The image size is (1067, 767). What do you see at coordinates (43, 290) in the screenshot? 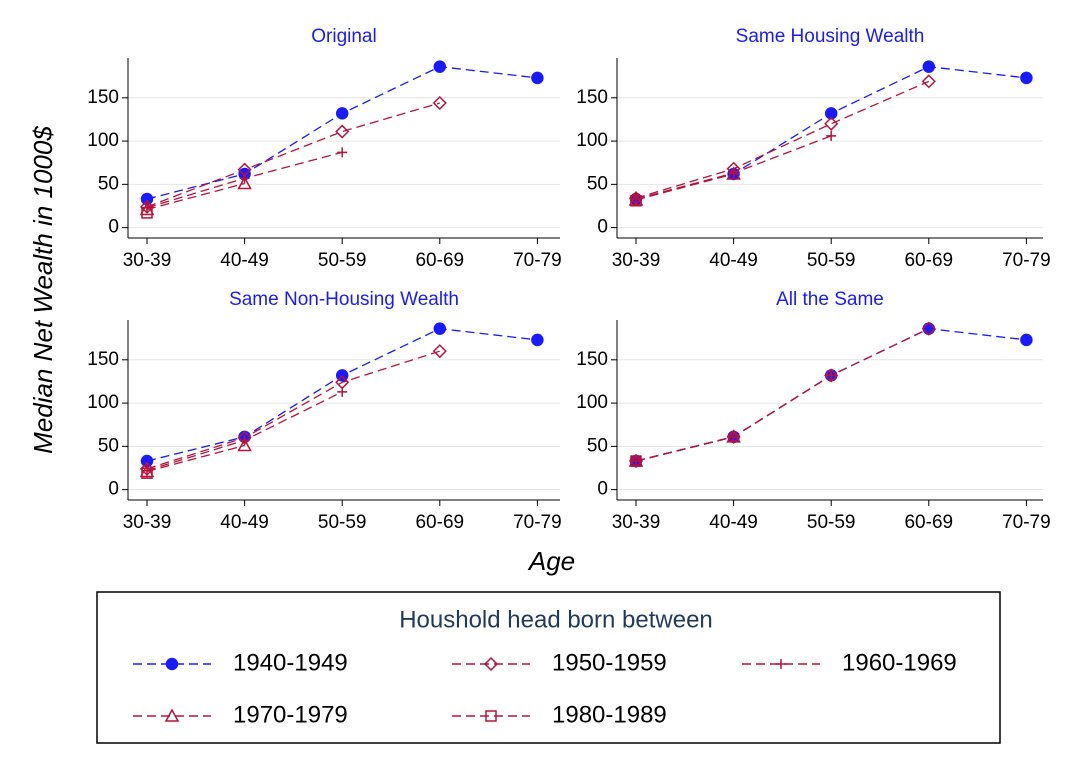
I see `y-axis-label: Median Net Wealth in 1000$` at bounding box center [43, 290].